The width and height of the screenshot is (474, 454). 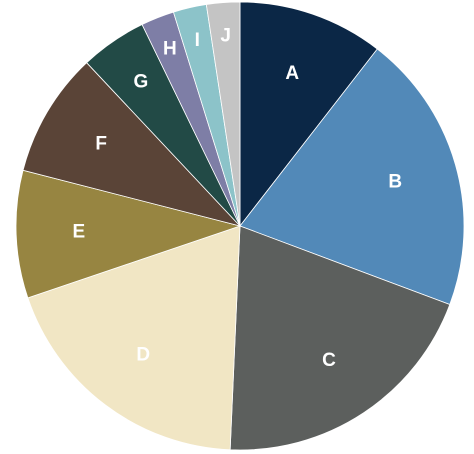 What do you see at coordinates (329, 360) in the screenshot?
I see `pie-label-c: C` at bounding box center [329, 360].